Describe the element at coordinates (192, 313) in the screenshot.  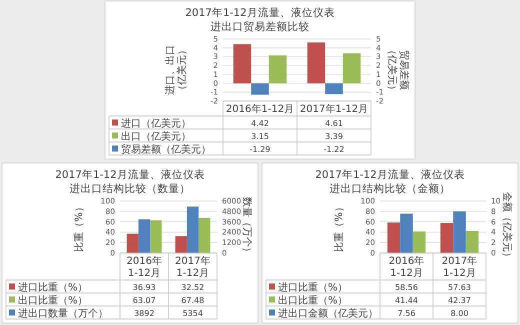
I see `data-label: 5354` at that location.